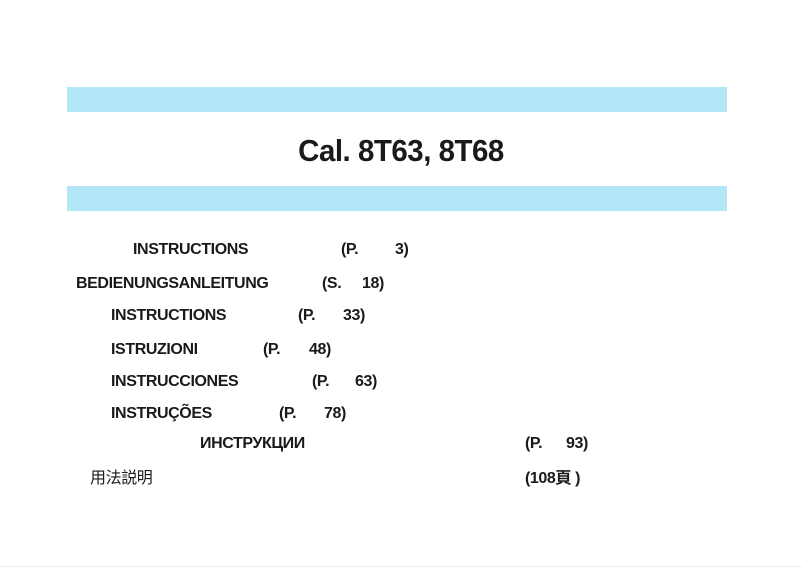 The width and height of the screenshot is (802, 571). I want to click on toc-label-english: INSTRUCTIONS, so click(191, 249).